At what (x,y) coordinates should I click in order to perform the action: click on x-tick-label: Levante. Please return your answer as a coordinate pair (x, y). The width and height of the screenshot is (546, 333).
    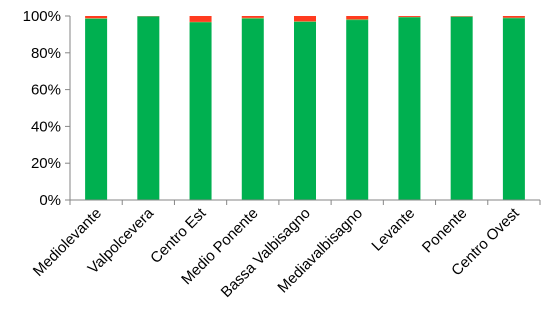
    Looking at the image, I should click on (393, 230).